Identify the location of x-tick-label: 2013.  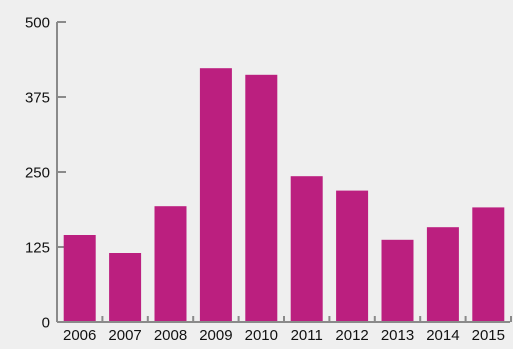
(397, 335).